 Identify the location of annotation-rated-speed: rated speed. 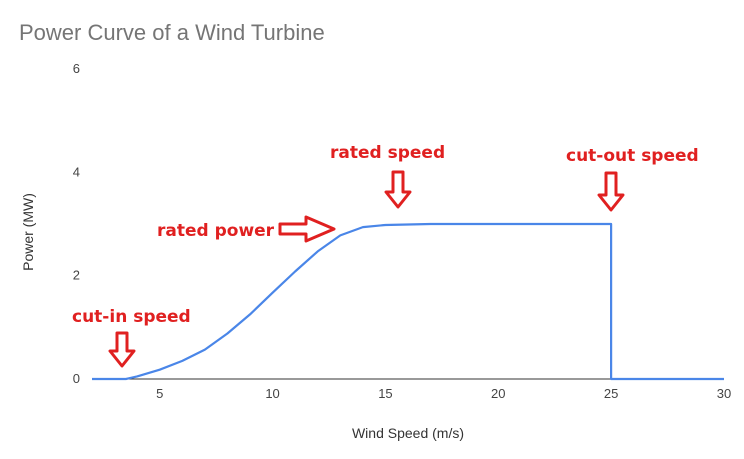
(387, 153).